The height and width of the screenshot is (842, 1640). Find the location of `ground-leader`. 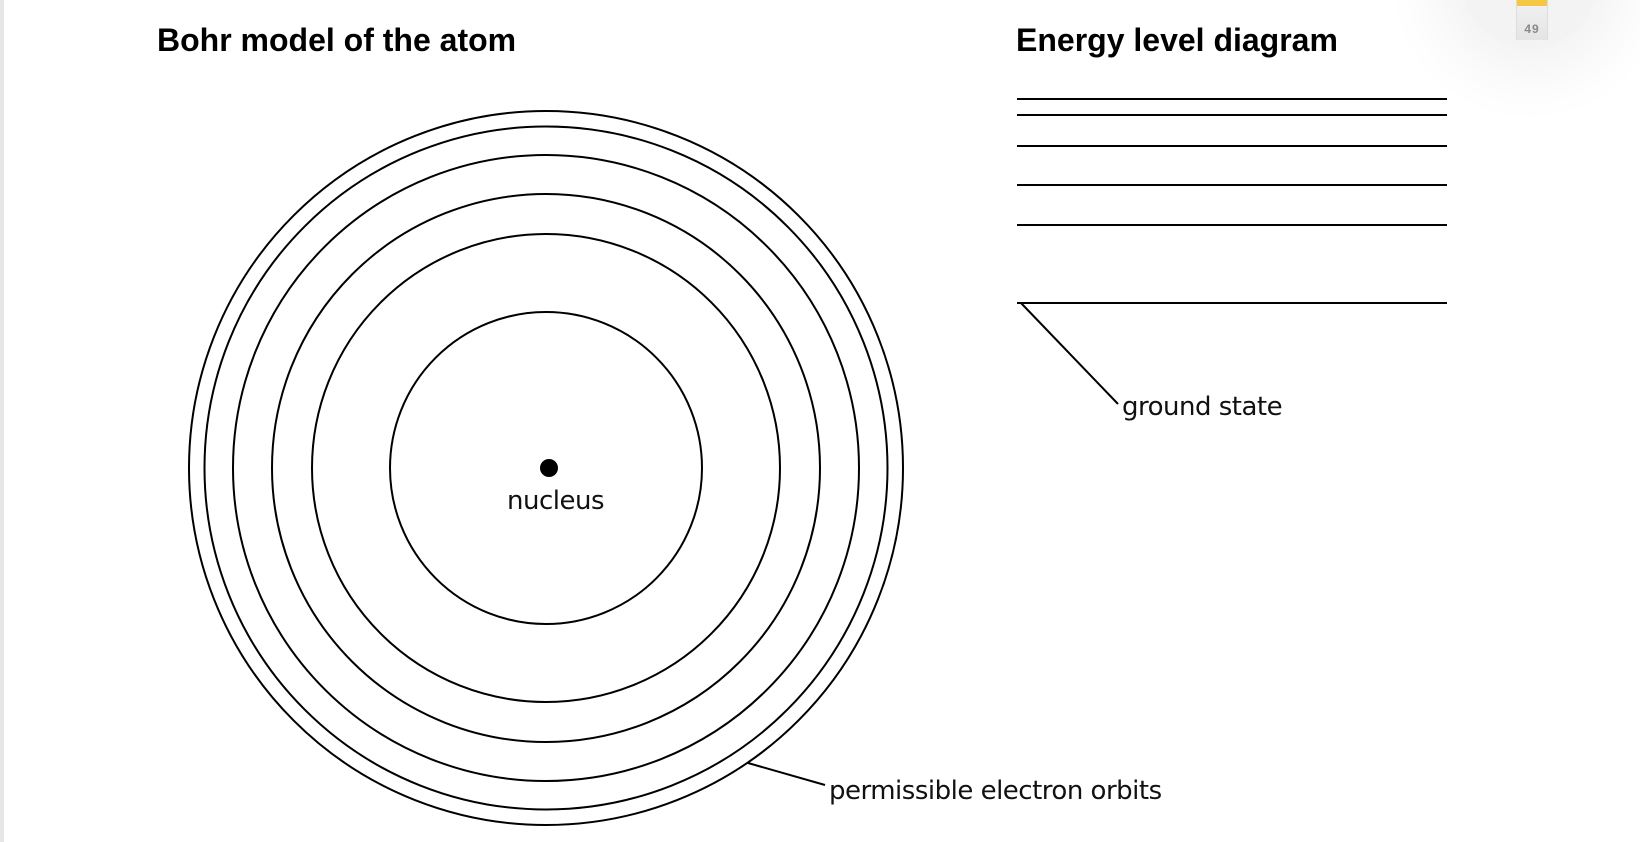

ground-leader is located at coordinates (1069, 353).